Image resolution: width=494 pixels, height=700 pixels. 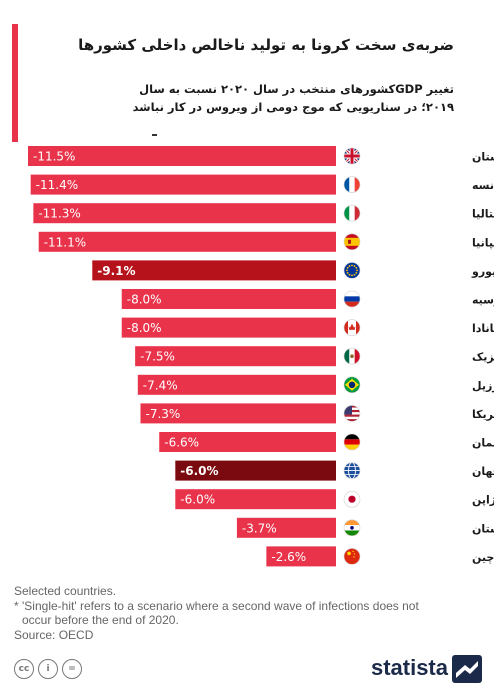 I want to click on italy-flag-icon, so click(x=352, y=213).